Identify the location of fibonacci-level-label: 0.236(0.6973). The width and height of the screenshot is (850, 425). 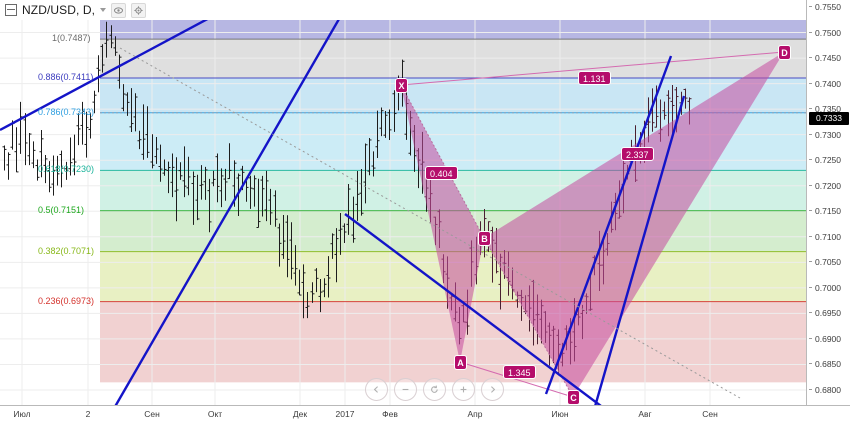
(66, 300).